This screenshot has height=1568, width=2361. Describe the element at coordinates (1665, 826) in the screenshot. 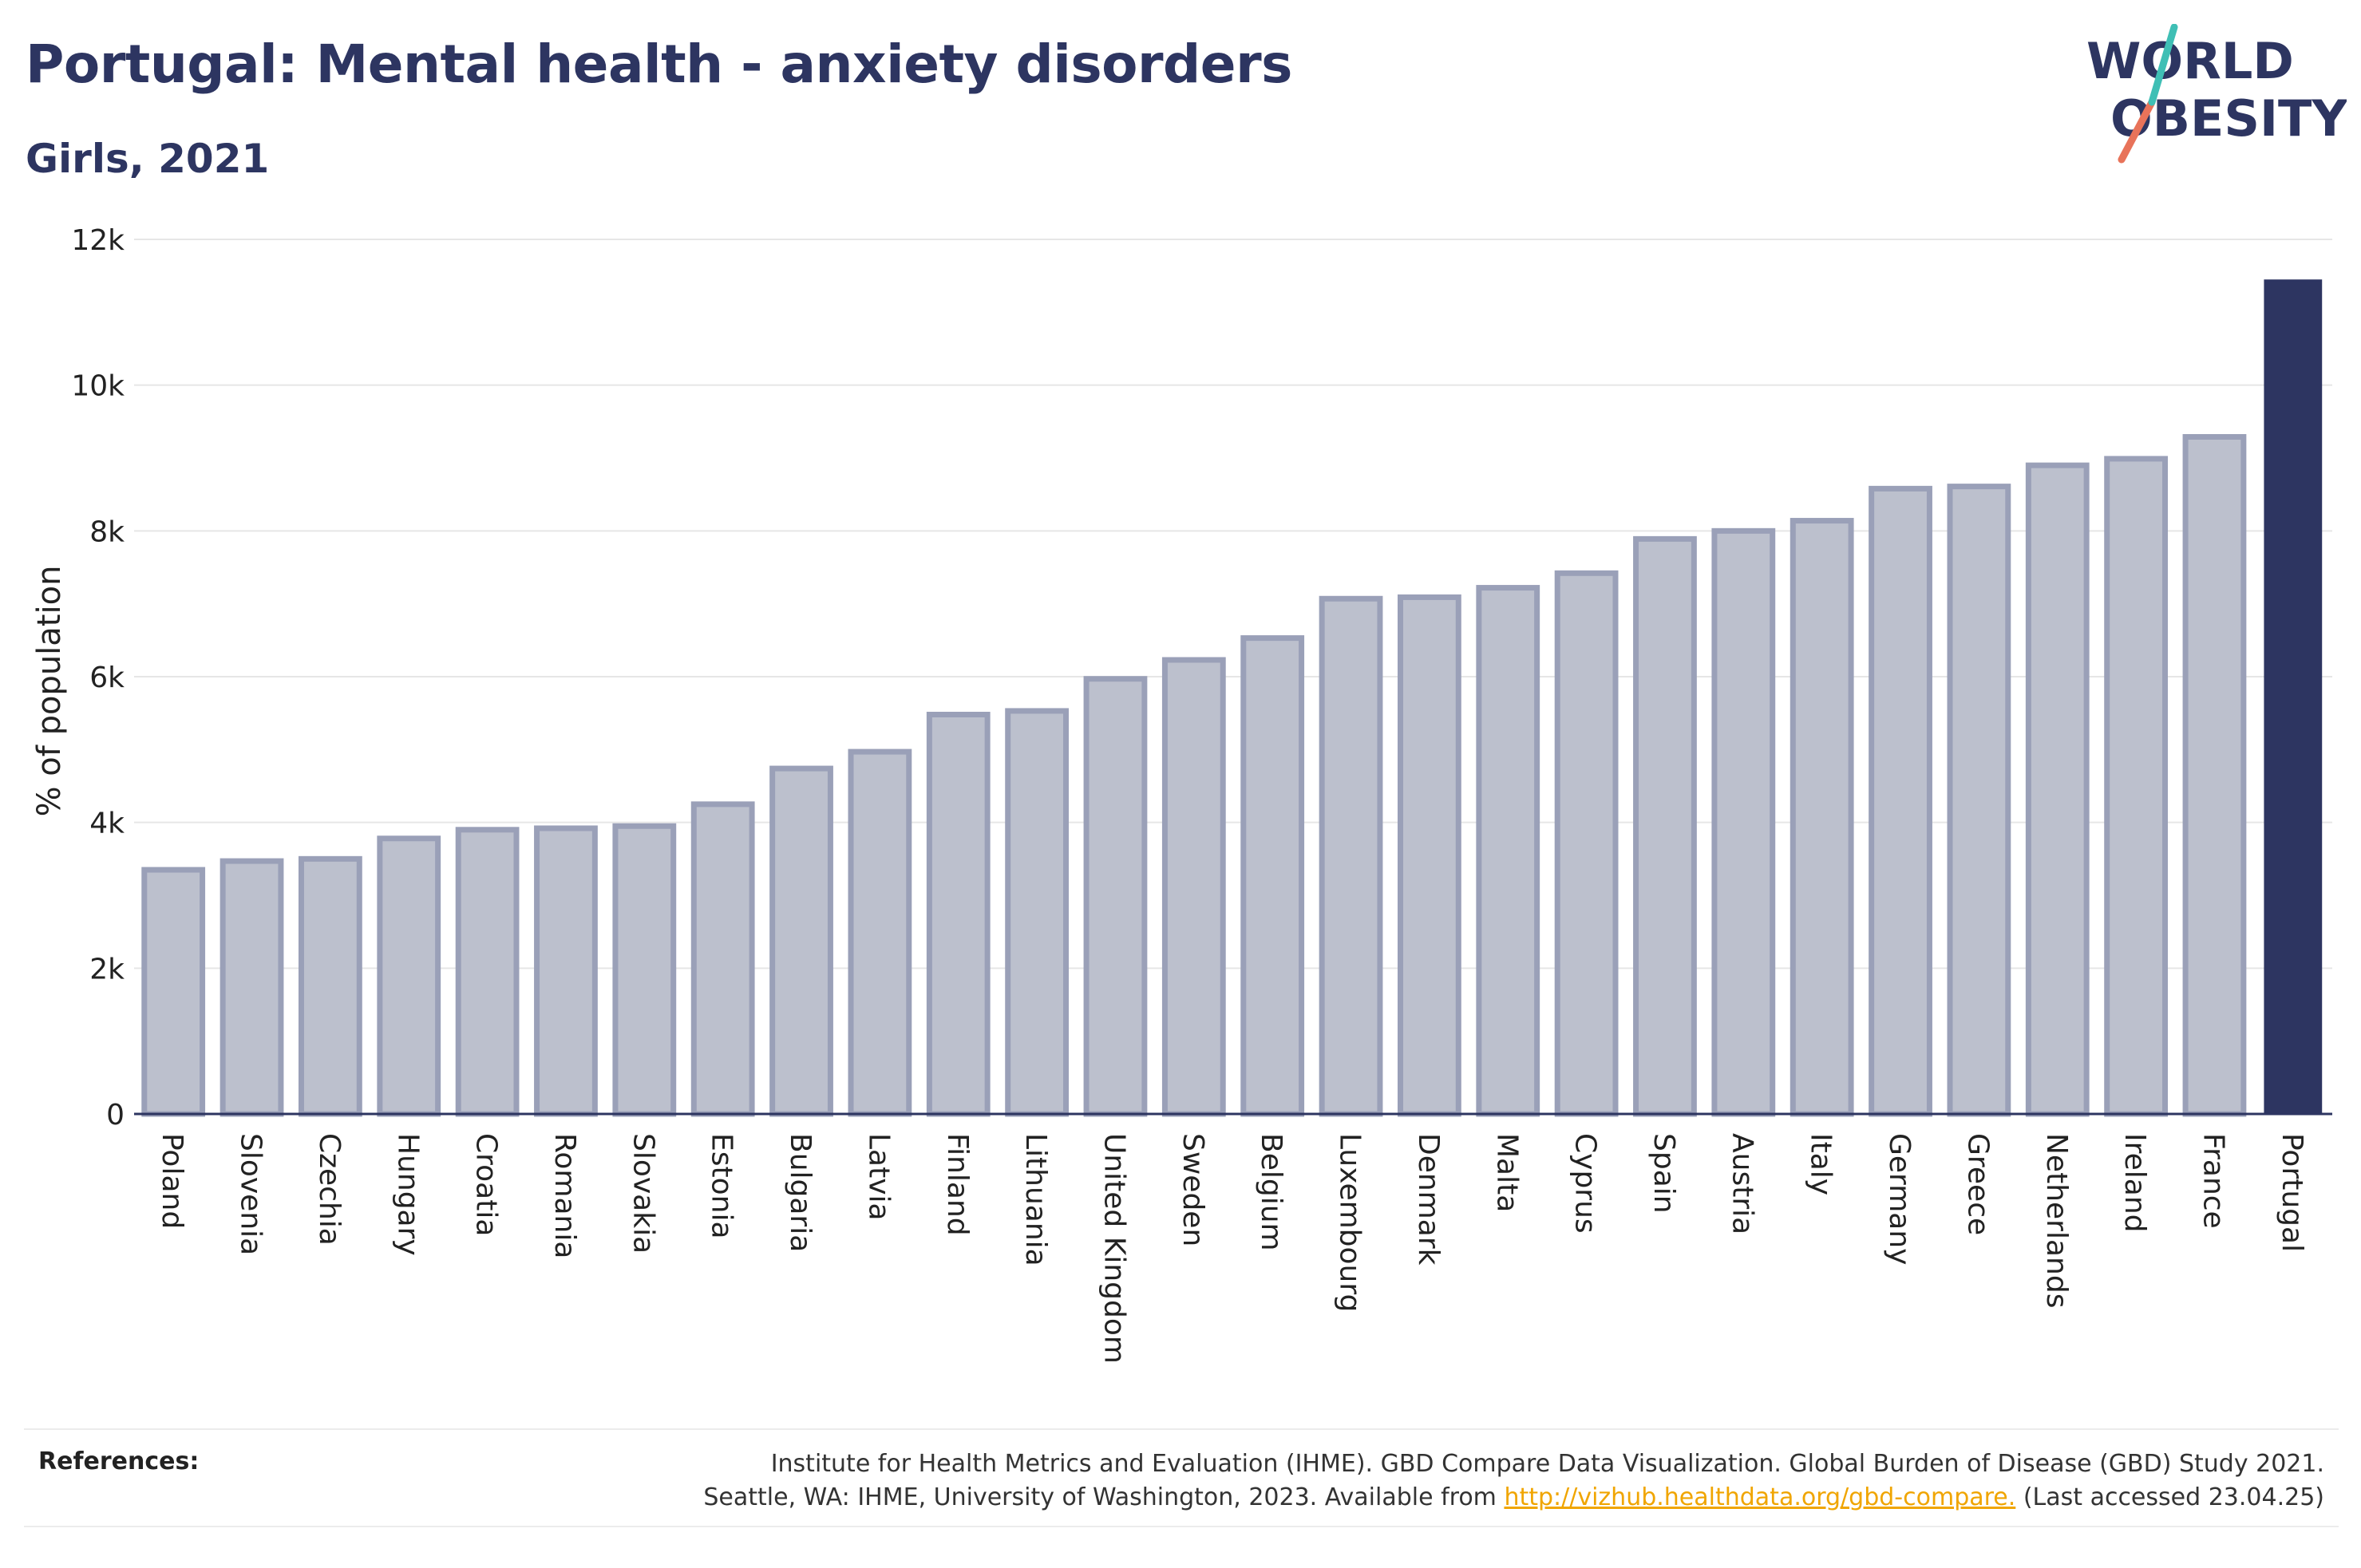

I see `bar-spain` at that location.